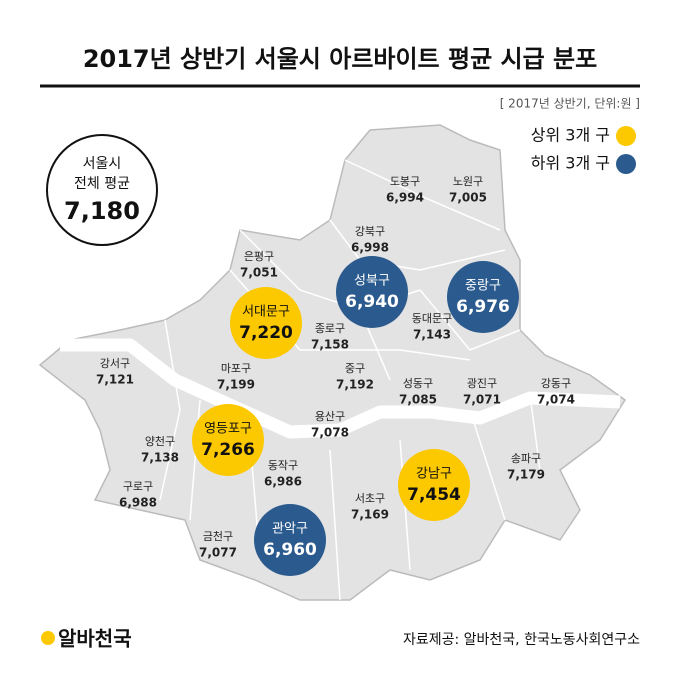  Describe the element at coordinates (355, 368) in the screenshot. I see `district-name: 중구` at that location.